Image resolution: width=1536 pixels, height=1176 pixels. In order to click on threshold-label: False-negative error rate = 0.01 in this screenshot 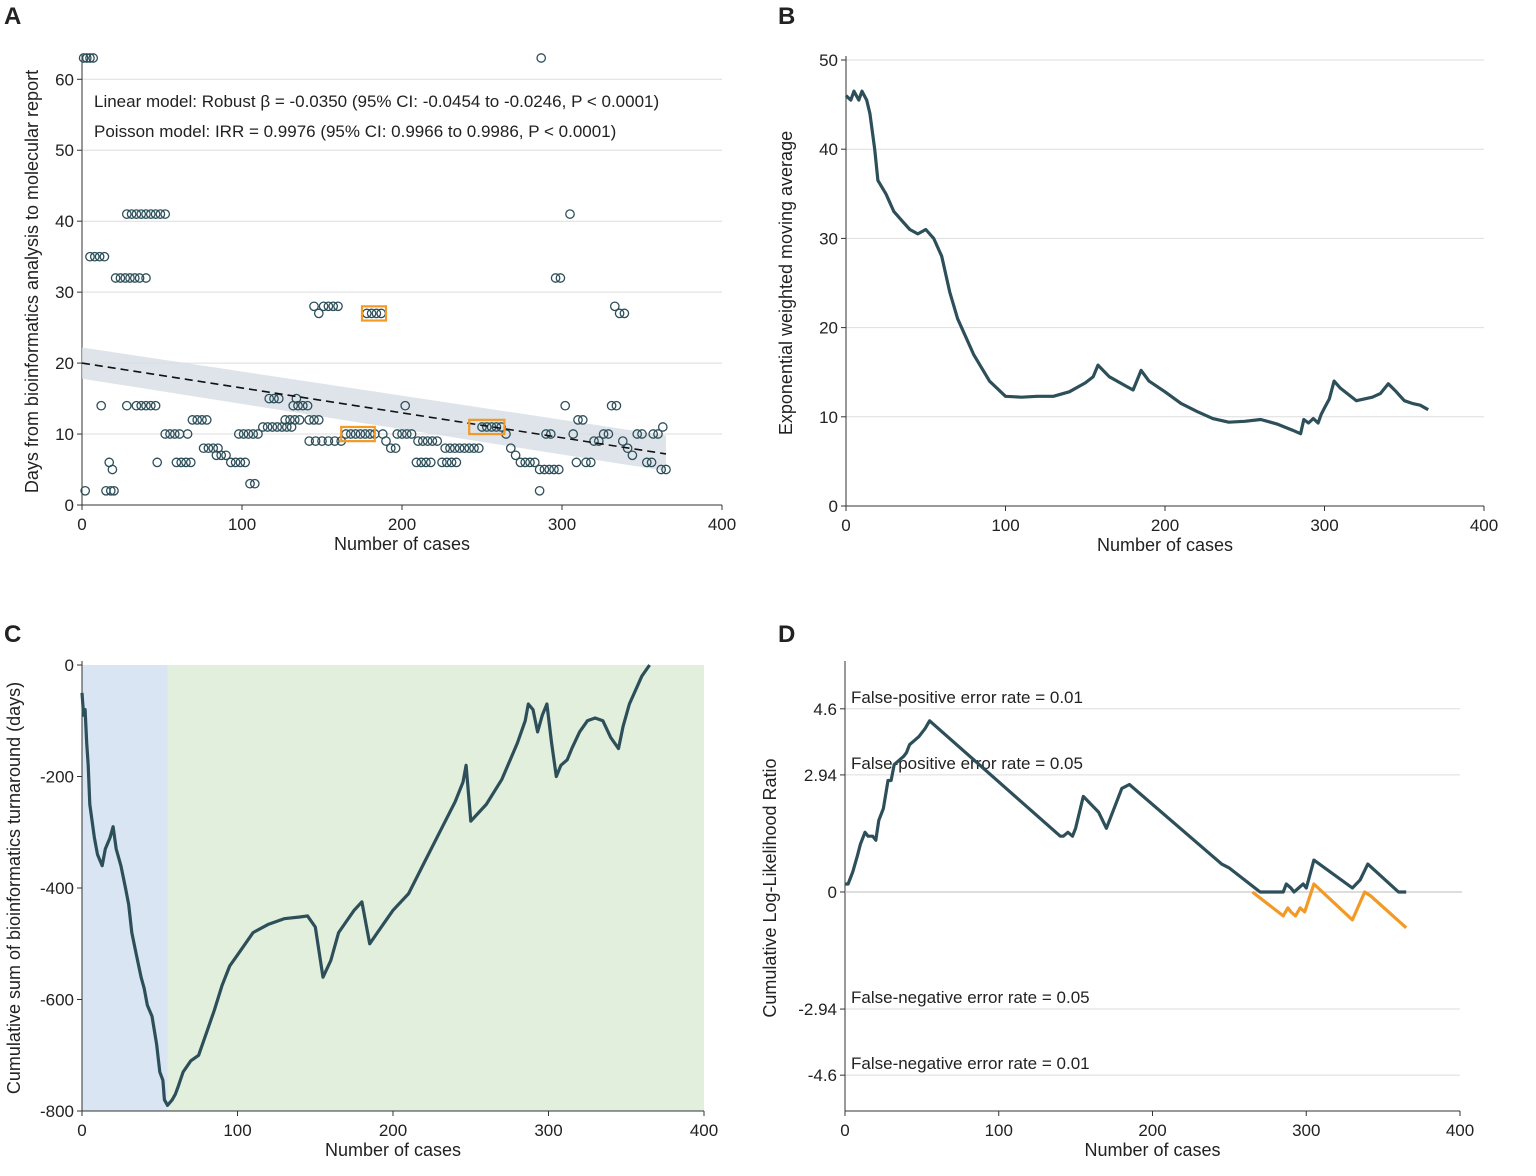, I will do `click(970, 1063)`.